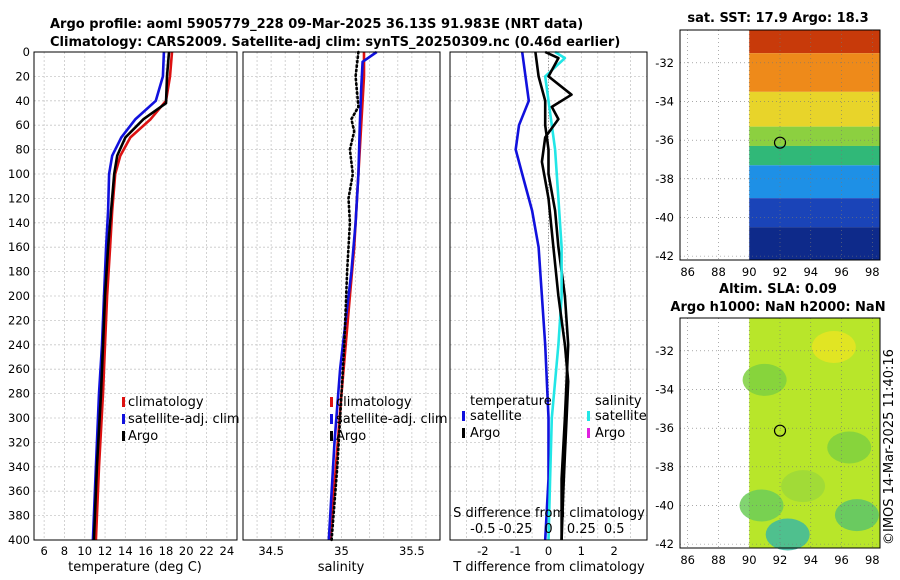  What do you see at coordinates (331, 419) in the screenshot?
I see `legend-swatch-satellite-adj` at bounding box center [331, 419].